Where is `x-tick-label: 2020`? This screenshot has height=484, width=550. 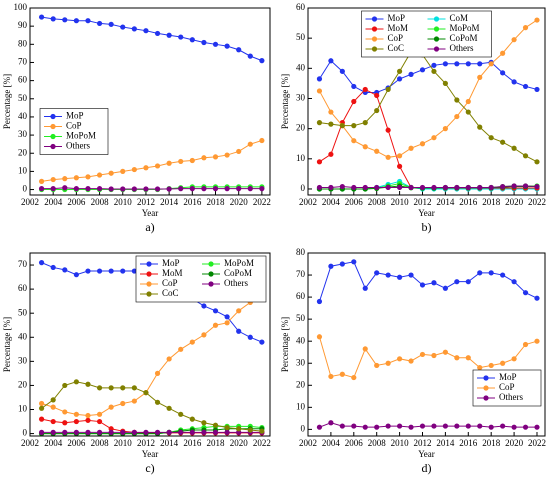 x-tick-label: 2020 is located at coordinates (239, 443).